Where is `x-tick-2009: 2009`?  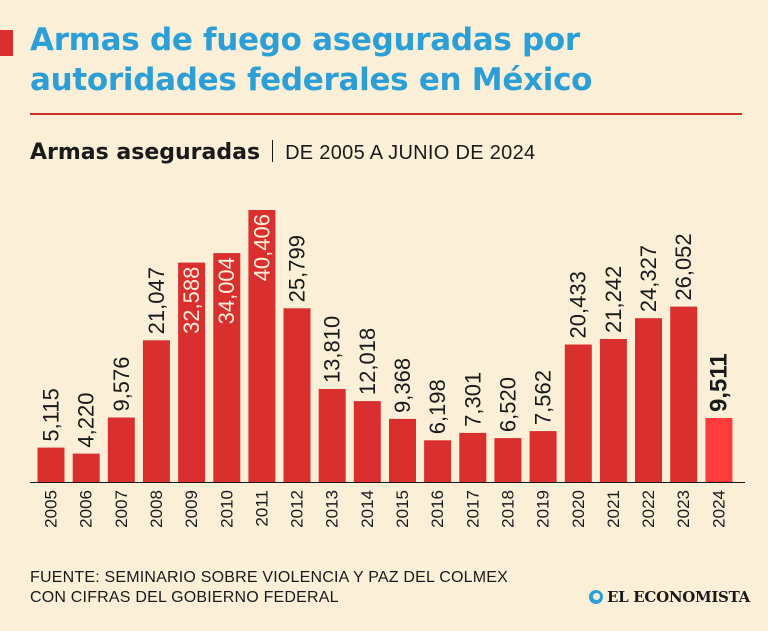 x-tick-2009: 2009 is located at coordinates (191, 509).